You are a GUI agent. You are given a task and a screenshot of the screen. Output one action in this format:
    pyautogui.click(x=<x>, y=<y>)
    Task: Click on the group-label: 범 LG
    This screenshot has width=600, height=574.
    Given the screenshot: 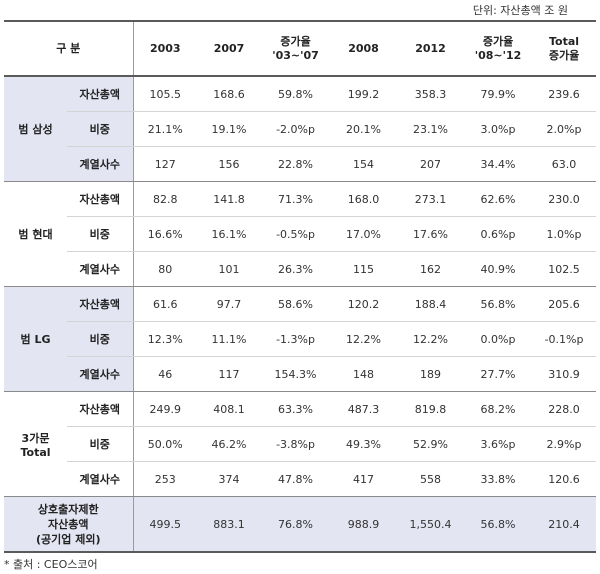 What is the action you would take?
    pyautogui.click(x=35, y=339)
    